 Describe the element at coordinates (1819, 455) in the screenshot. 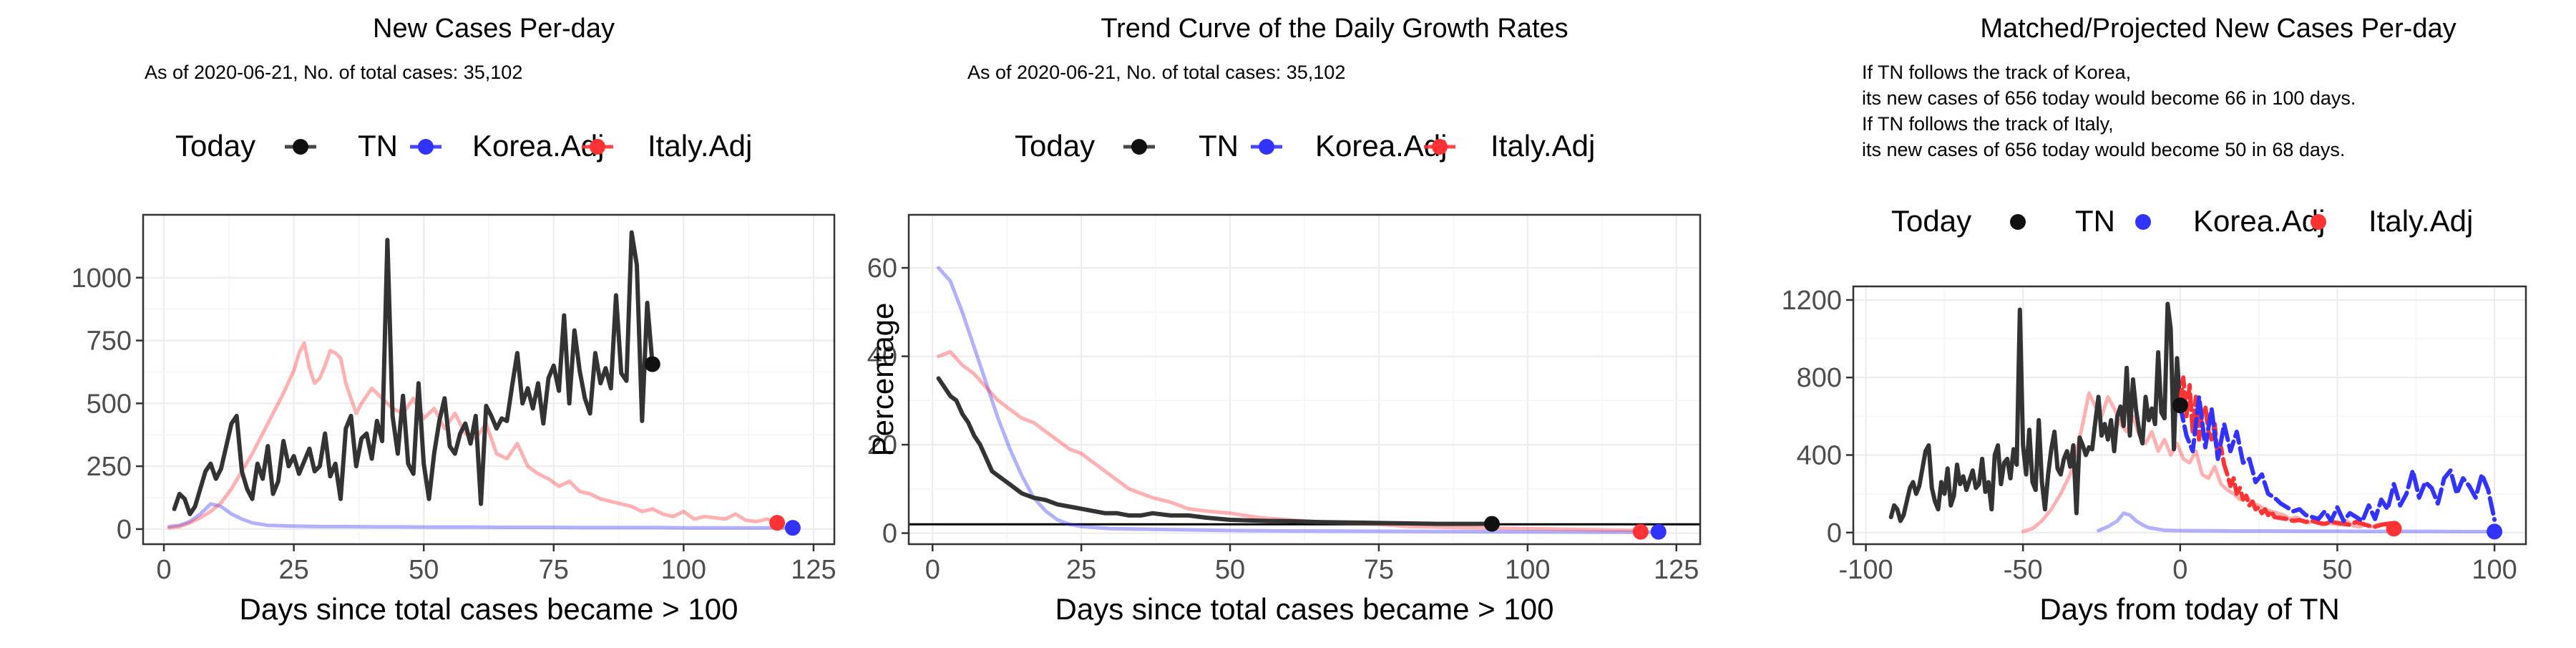

I see `y-tick-label: 400` at that location.